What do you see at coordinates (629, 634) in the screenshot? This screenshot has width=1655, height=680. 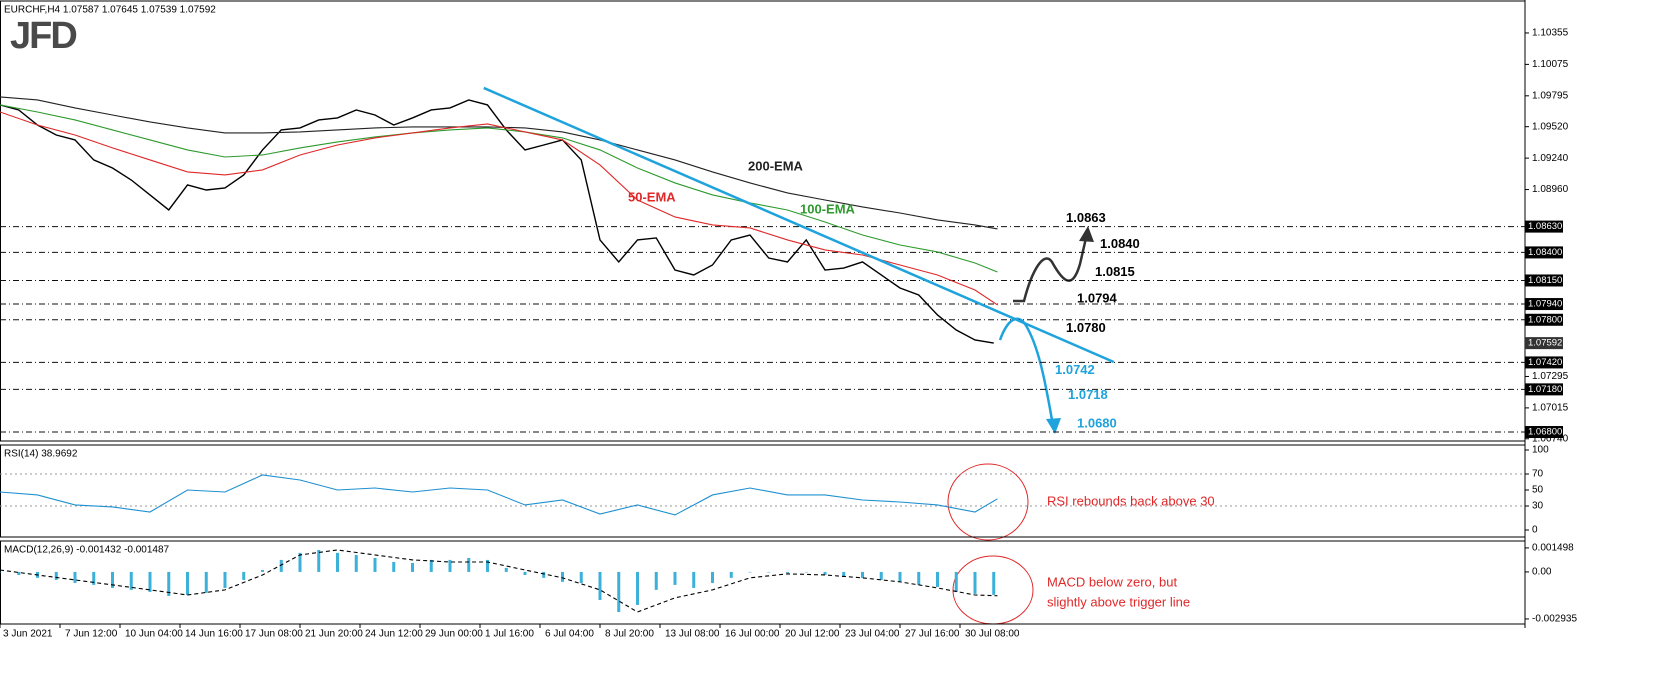 I see `x-tick-label: 8 Jul 20:00` at bounding box center [629, 634].